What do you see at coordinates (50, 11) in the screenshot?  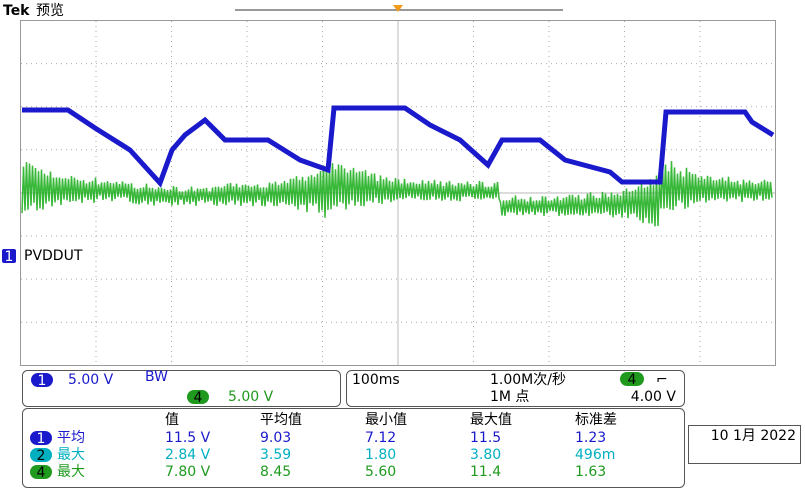 I see `mode: 预览` at bounding box center [50, 11].